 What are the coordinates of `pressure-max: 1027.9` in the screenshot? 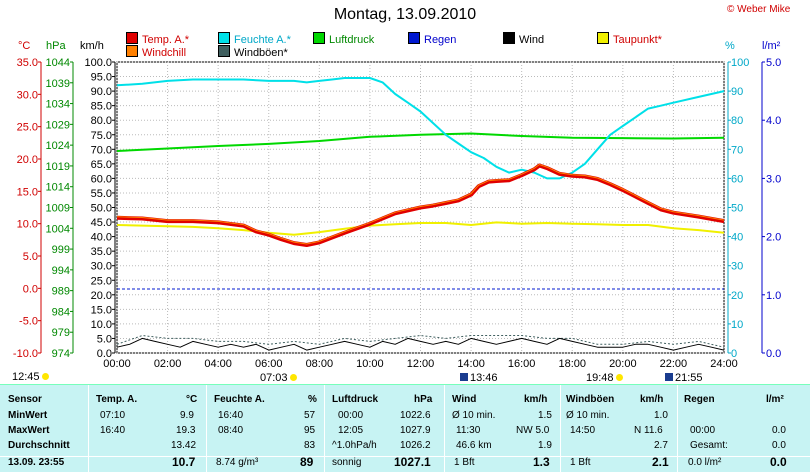 It's located at (415, 430).